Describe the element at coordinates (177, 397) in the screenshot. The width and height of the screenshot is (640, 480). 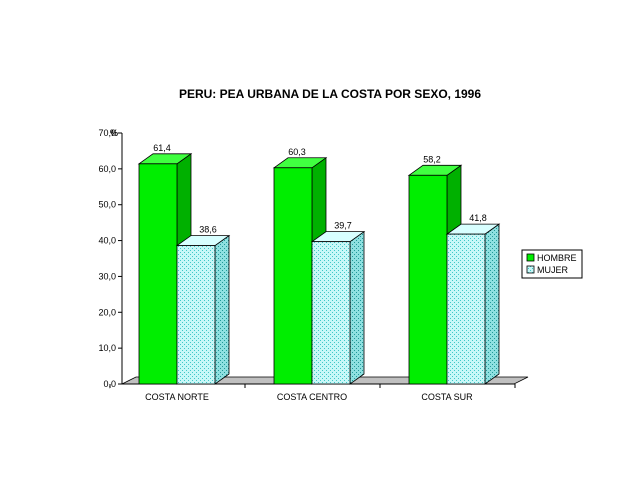
I see `category-label: COSTA NORTE` at that location.